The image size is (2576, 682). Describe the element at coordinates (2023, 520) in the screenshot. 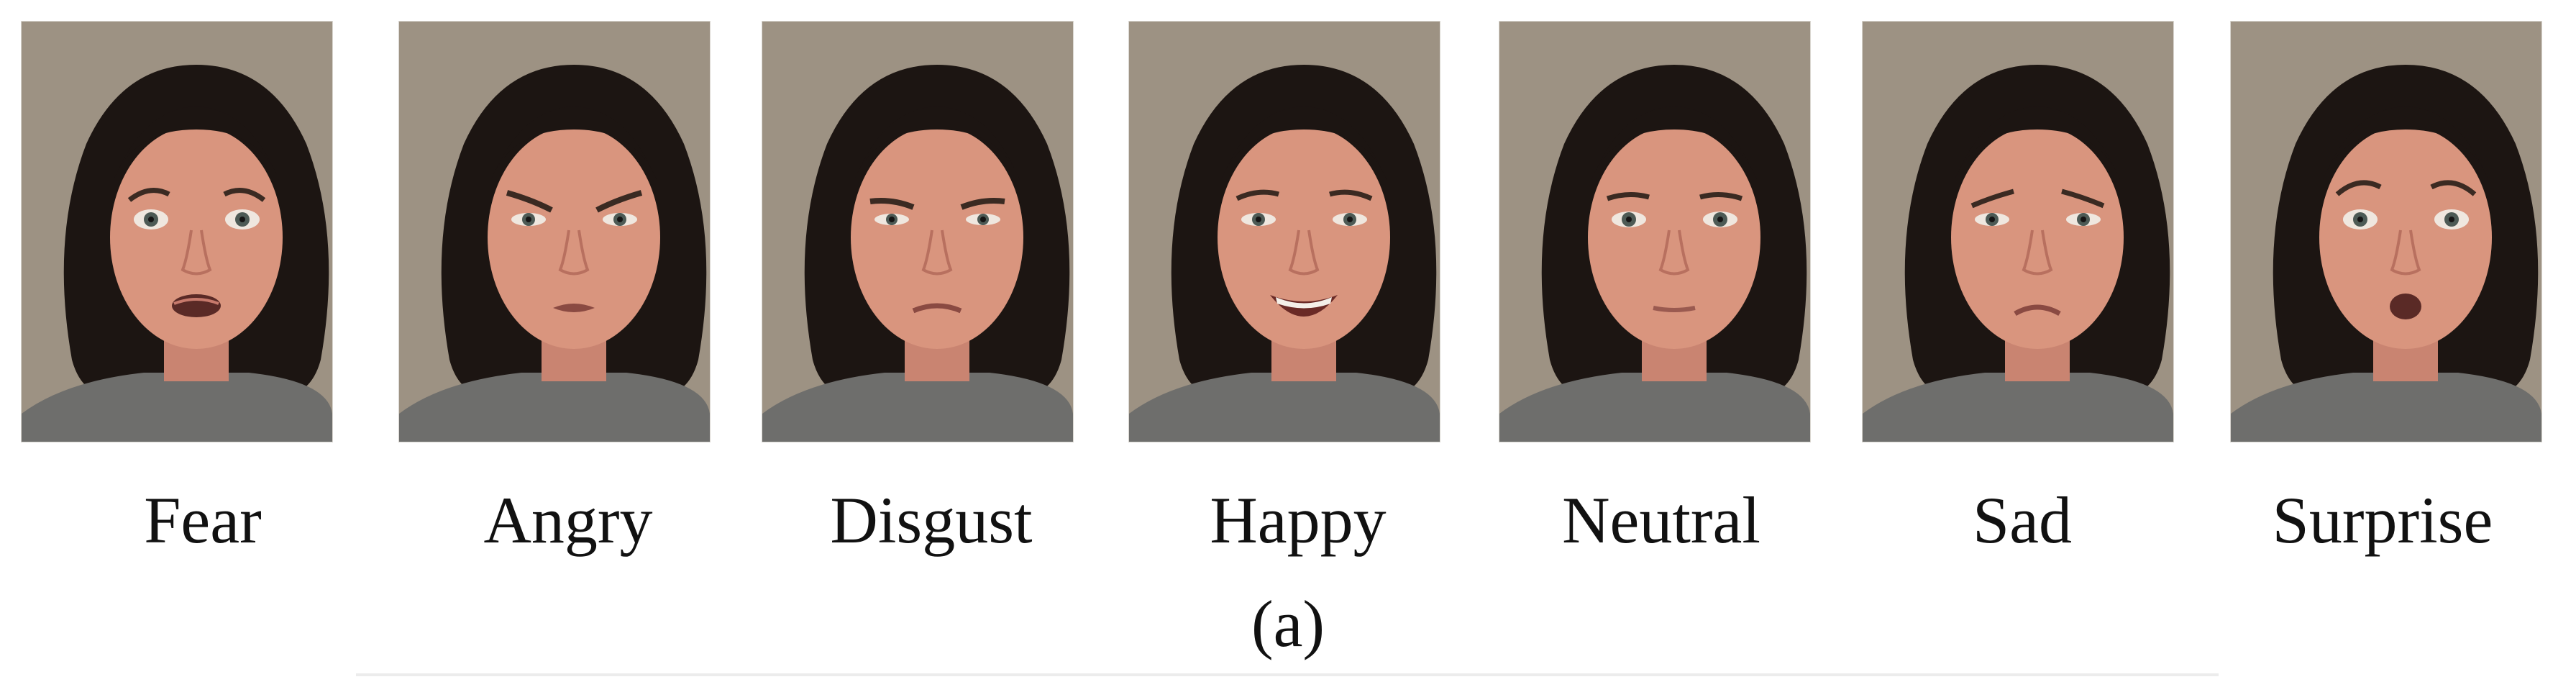

I see `expression-label-sad: Sad` at that location.